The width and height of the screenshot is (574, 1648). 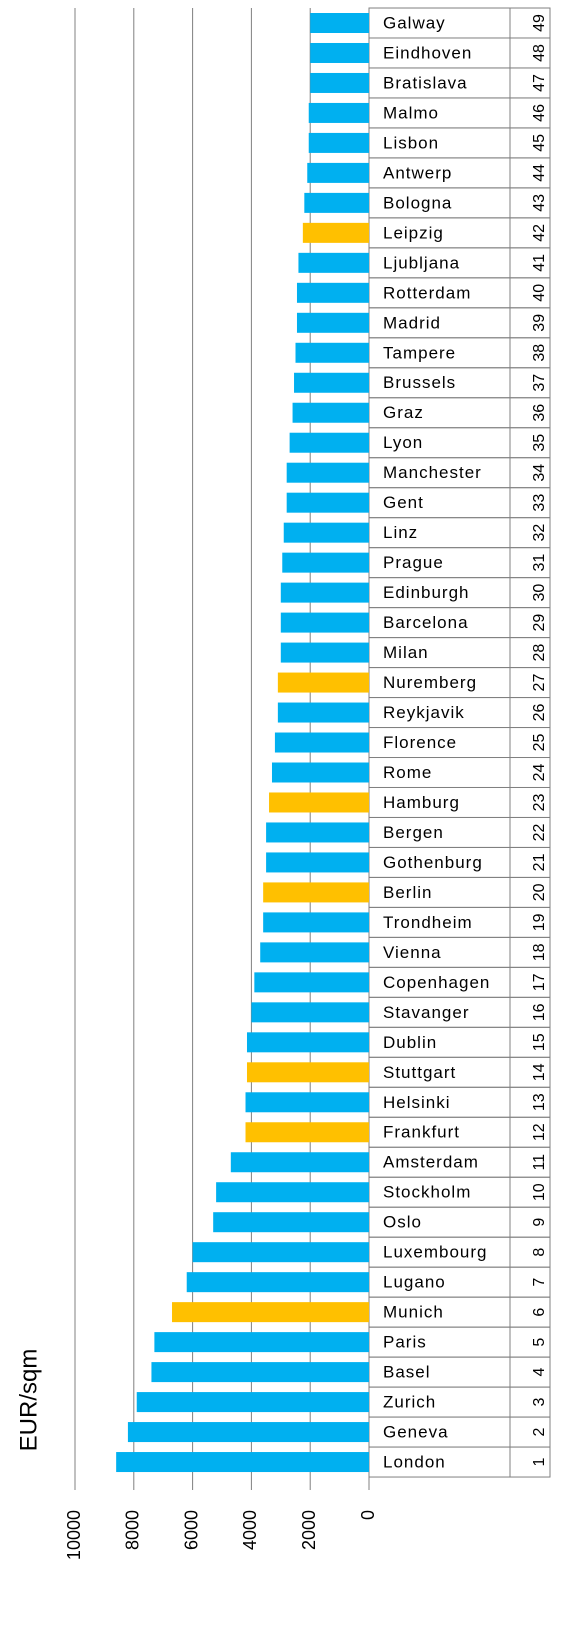 What do you see at coordinates (403, 412) in the screenshot?
I see `category-label: Graz` at bounding box center [403, 412].